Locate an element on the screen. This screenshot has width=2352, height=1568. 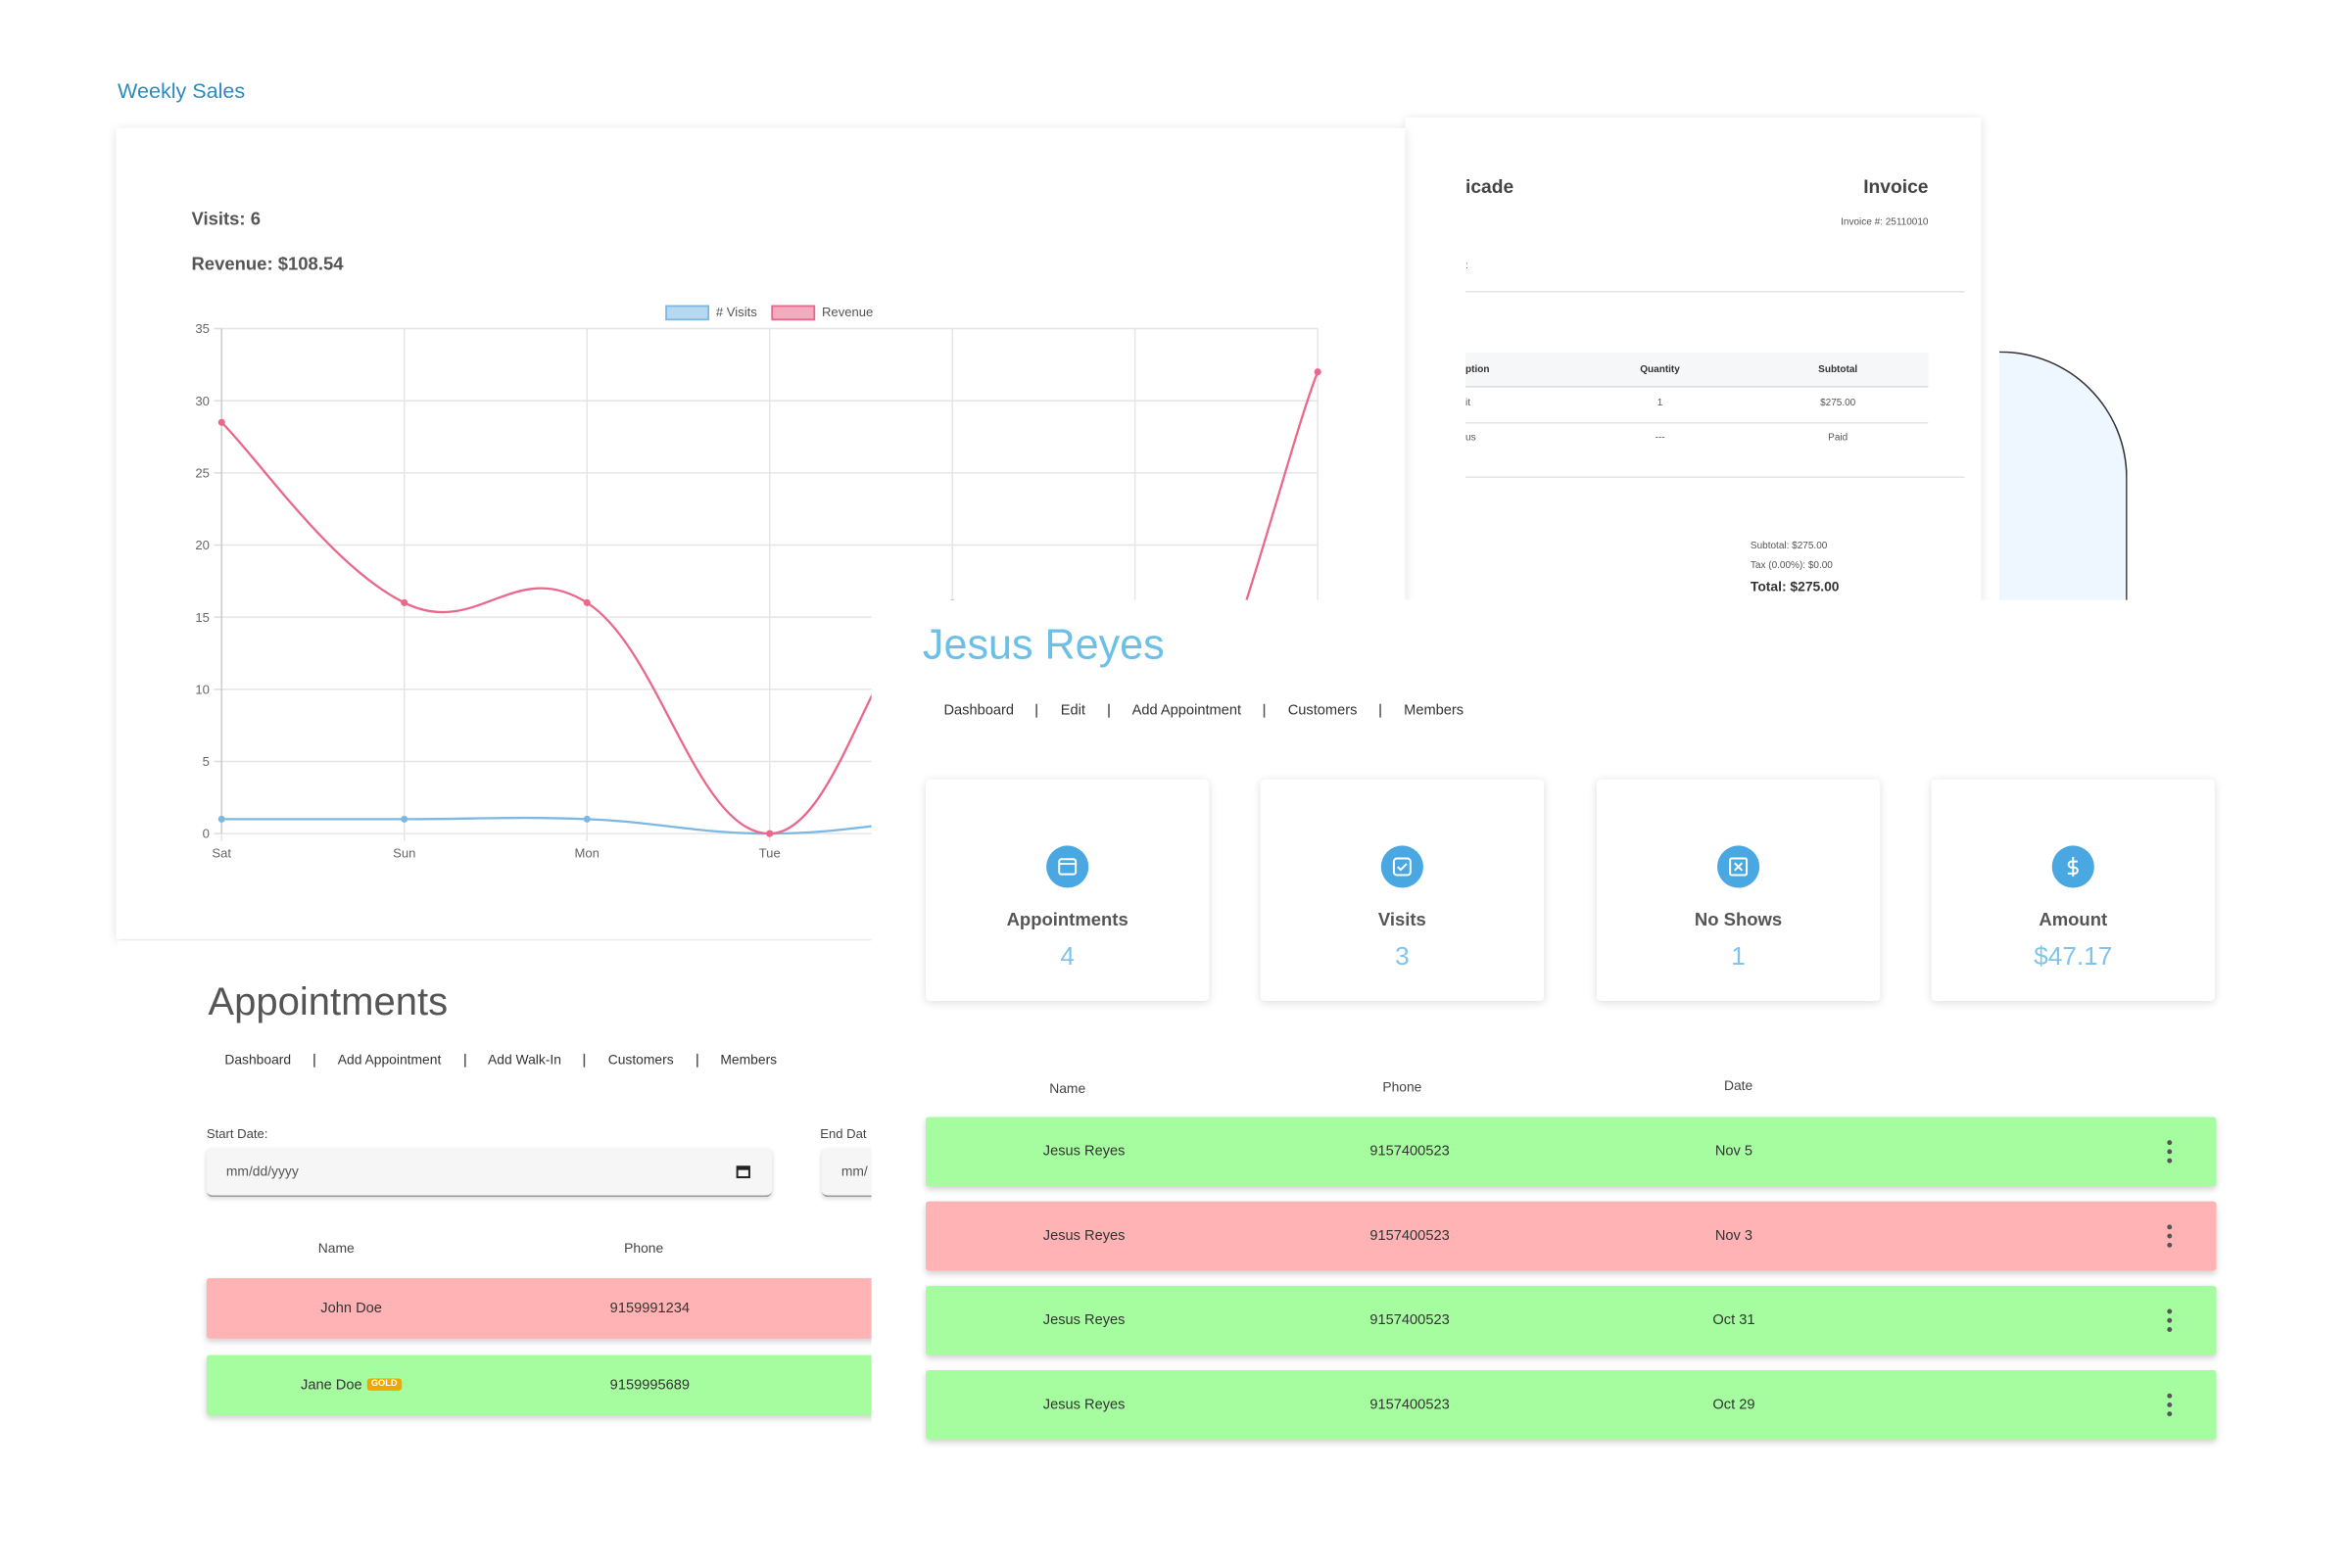
cell: --- is located at coordinates (1660, 438).